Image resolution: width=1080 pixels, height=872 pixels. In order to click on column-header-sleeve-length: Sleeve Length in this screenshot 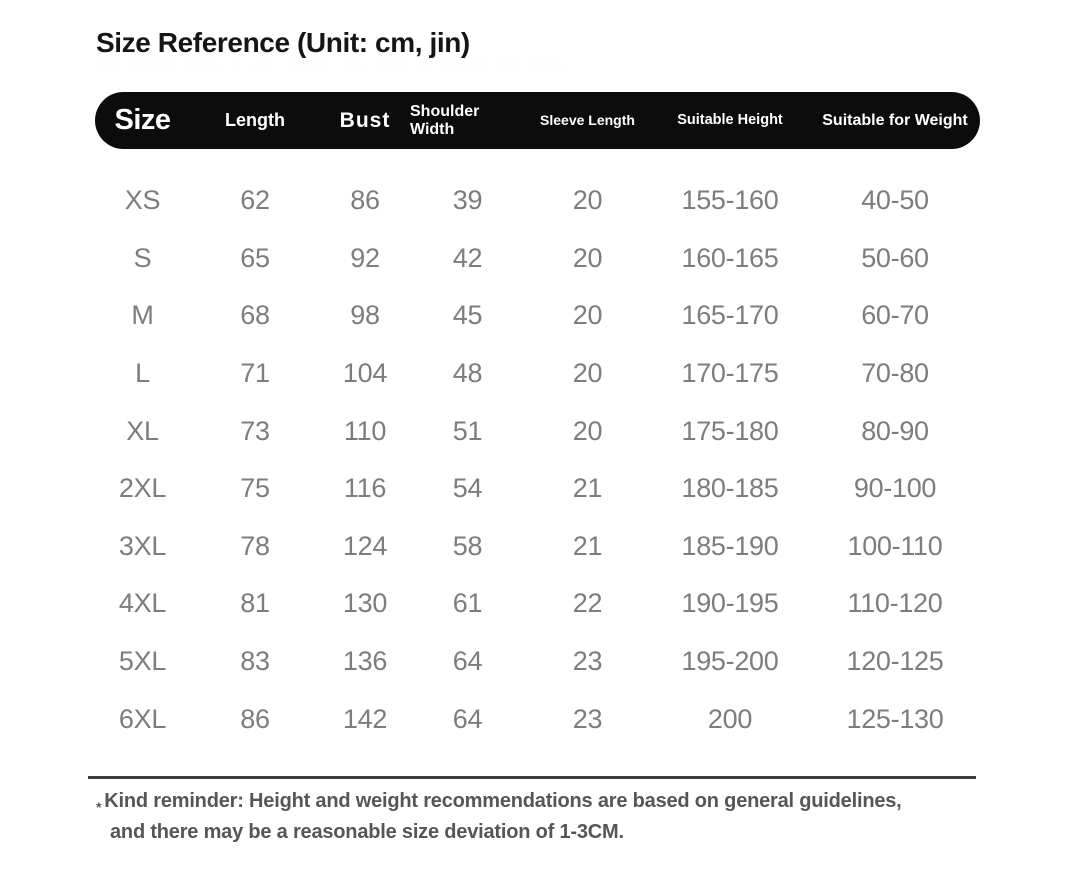, I will do `click(587, 119)`.